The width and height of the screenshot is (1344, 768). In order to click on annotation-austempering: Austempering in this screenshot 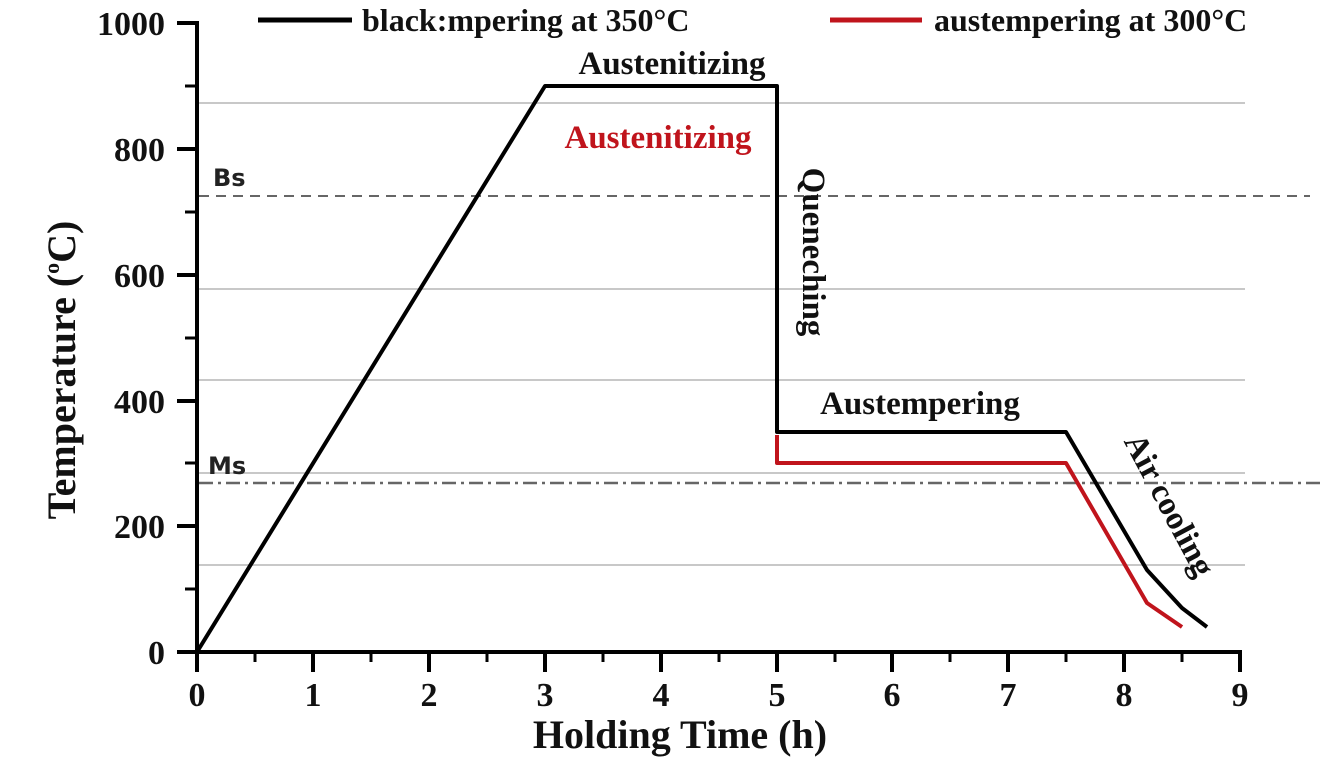, I will do `click(920, 404)`.